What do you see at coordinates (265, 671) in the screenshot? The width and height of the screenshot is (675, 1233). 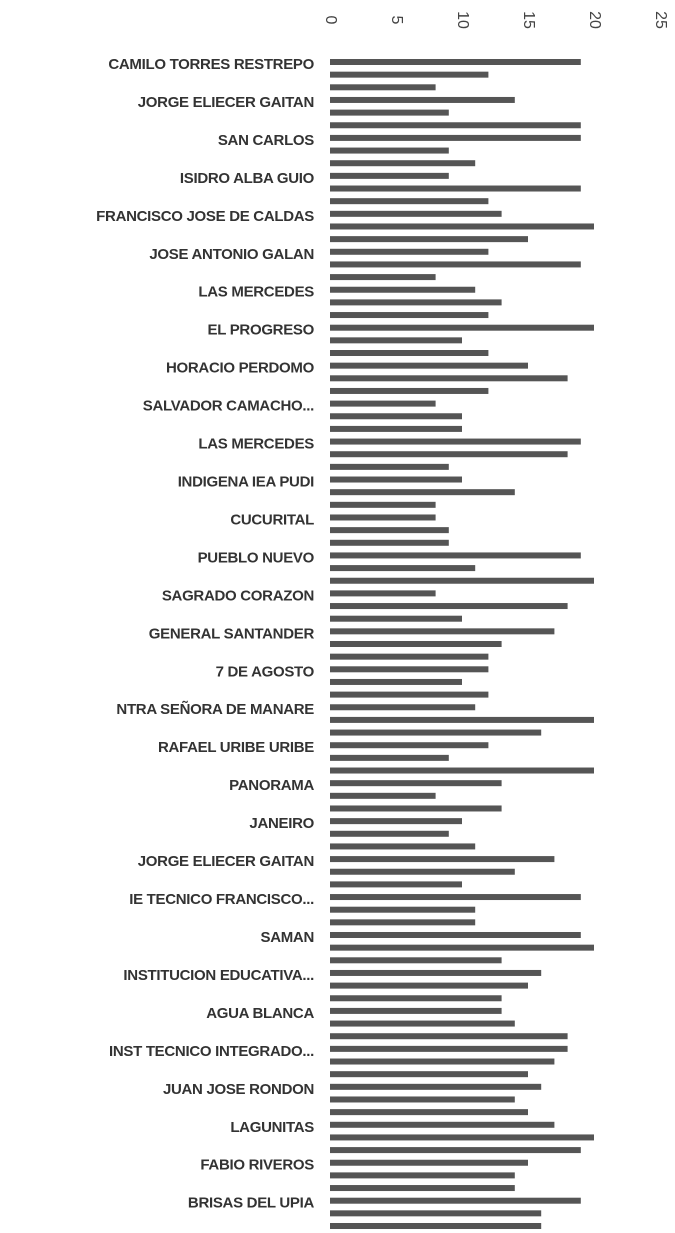 I see `y-tick-label: 7 DE AGOSTO` at bounding box center [265, 671].